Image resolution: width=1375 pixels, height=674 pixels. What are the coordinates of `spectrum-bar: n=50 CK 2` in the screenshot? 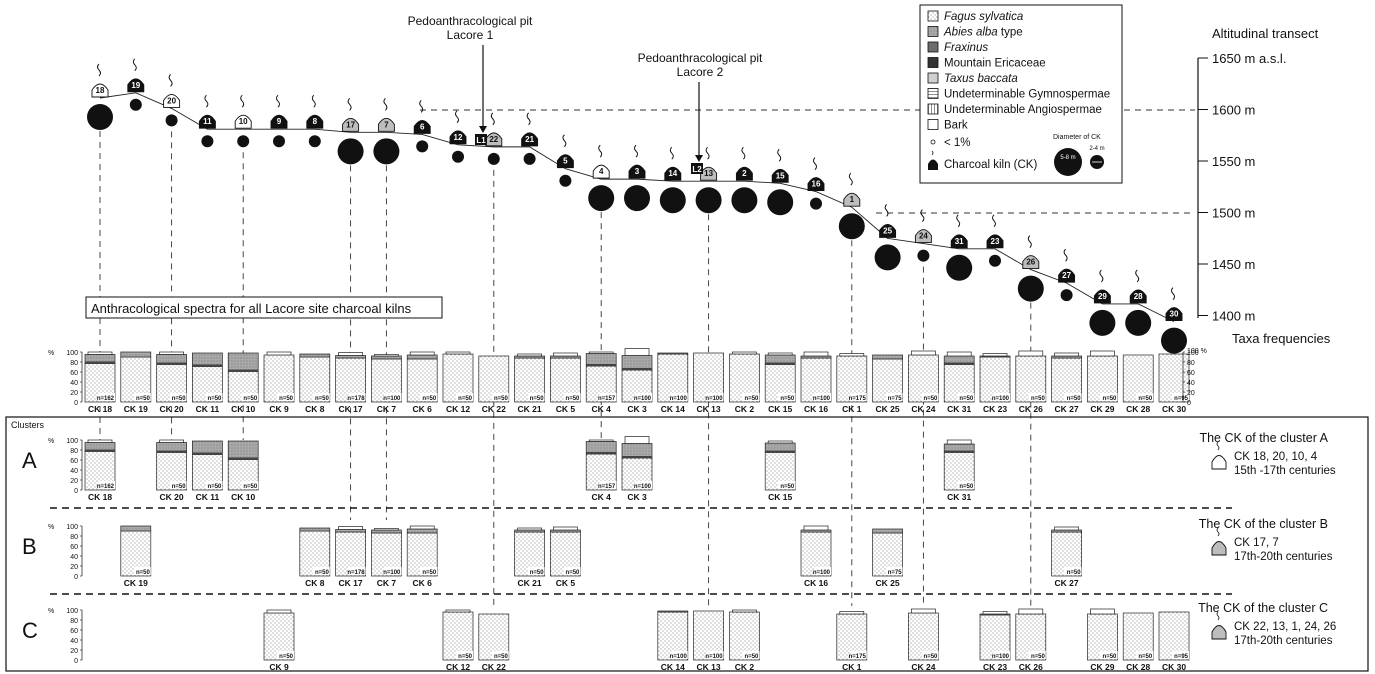 It's located at (744, 640).